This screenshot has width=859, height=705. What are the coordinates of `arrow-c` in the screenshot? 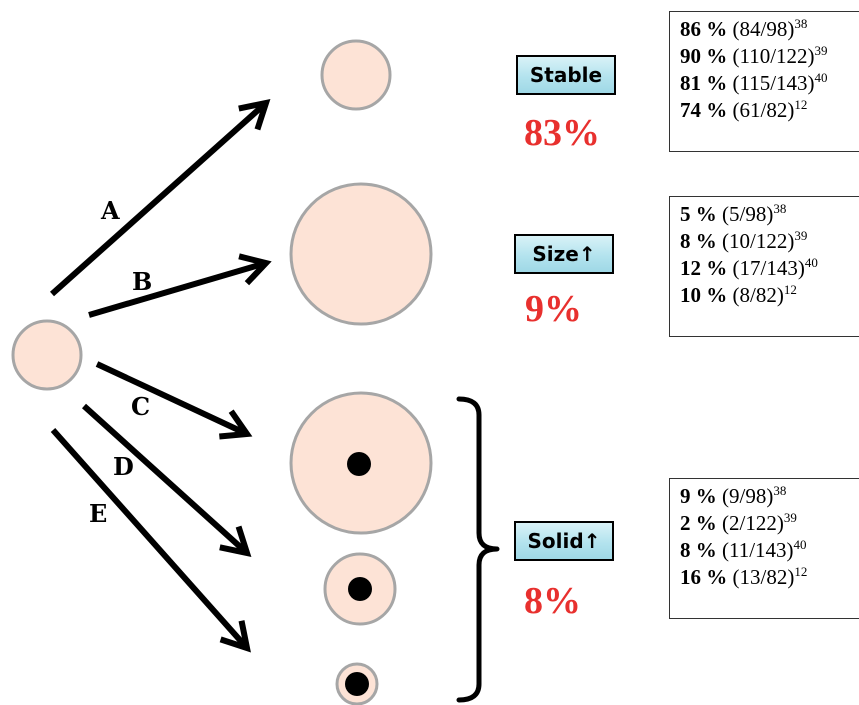 It's located at (174, 400).